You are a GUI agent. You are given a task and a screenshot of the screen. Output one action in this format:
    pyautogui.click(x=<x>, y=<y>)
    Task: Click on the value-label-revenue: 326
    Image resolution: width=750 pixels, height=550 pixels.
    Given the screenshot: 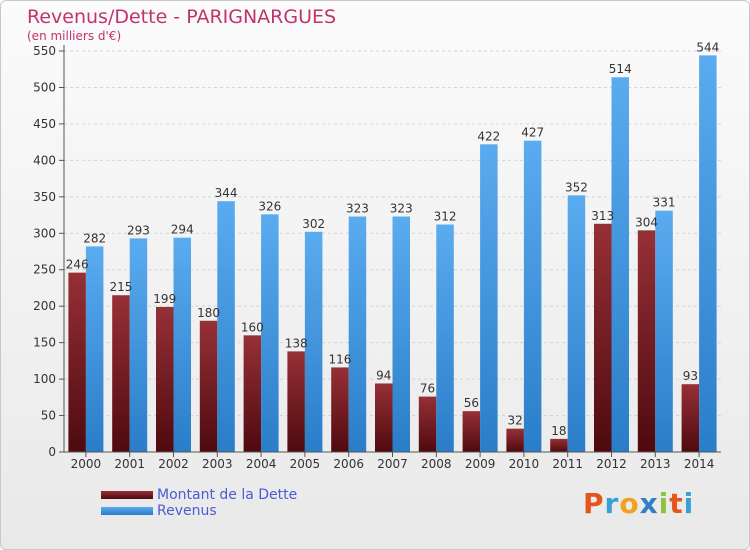 What is the action you would take?
    pyautogui.click(x=269, y=206)
    